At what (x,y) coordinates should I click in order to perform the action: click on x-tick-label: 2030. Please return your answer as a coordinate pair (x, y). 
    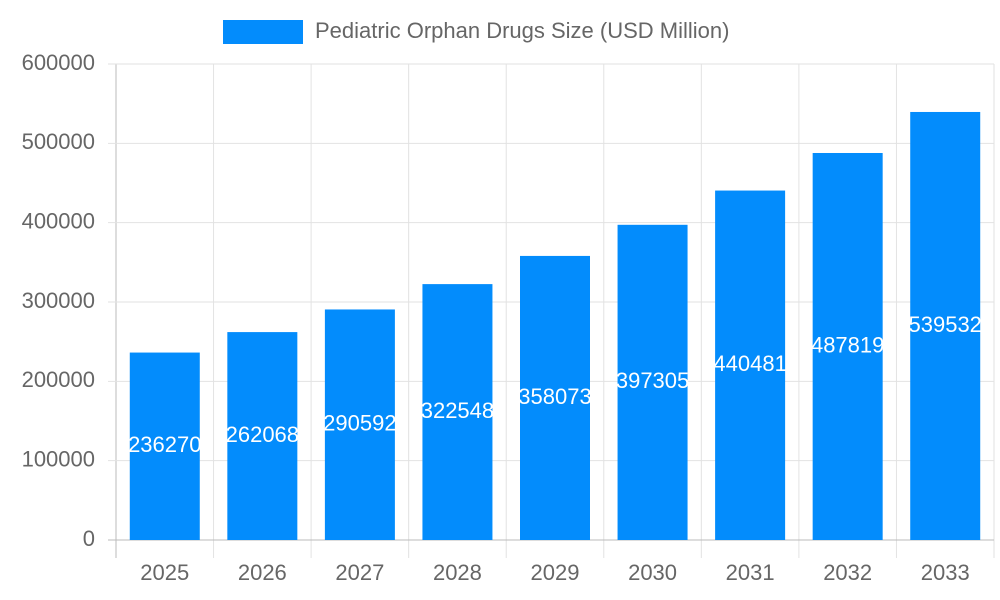
    Looking at the image, I should click on (652, 572).